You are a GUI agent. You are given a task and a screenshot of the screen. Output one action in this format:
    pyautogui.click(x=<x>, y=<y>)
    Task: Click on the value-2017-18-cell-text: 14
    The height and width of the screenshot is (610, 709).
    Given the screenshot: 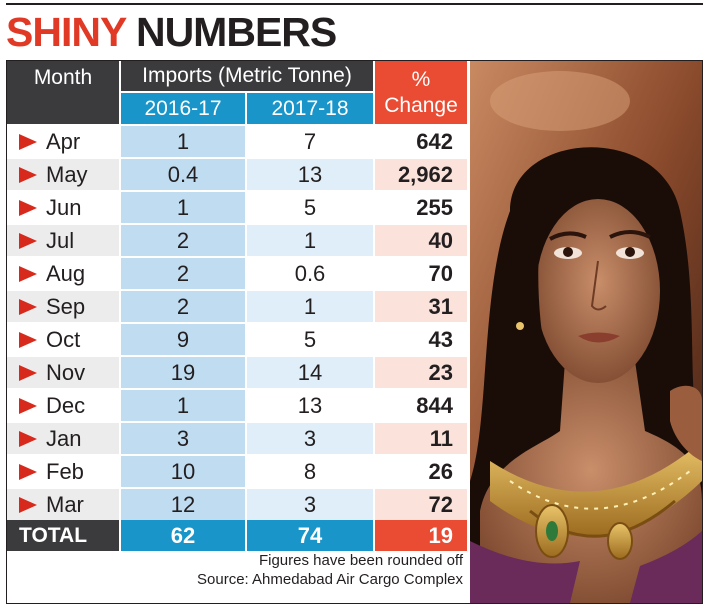 What is the action you would take?
    pyautogui.click(x=310, y=372)
    